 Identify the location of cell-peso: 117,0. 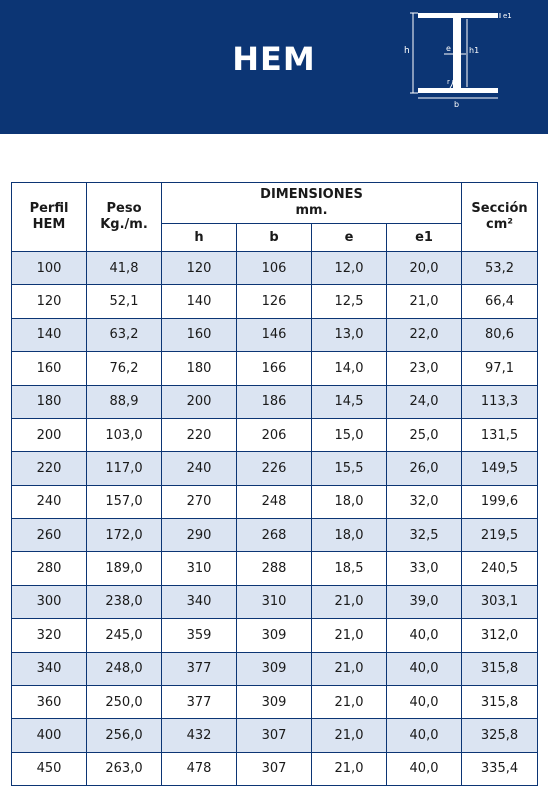
(124, 468).